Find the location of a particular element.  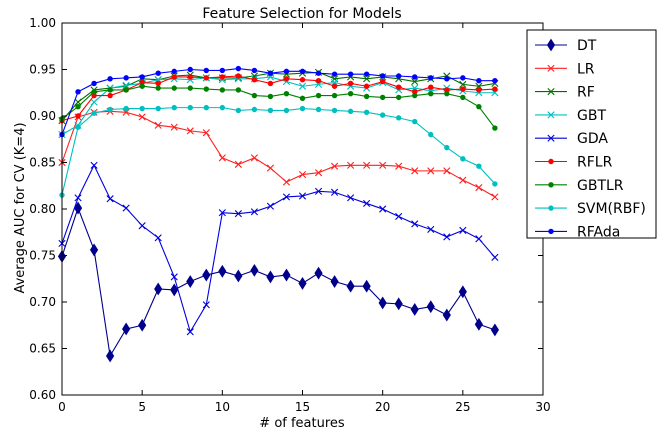

x-tick-label: 15 is located at coordinates (302, 407).